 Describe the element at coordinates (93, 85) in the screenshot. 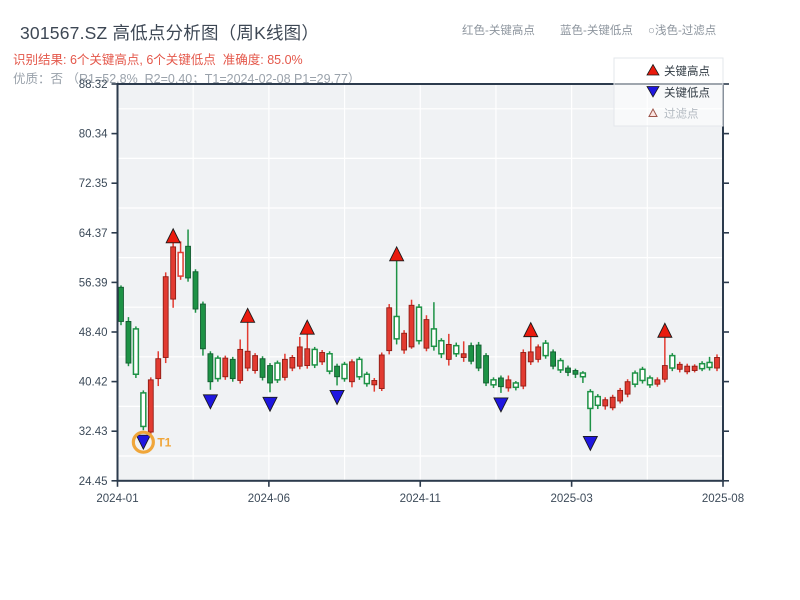

I see `y-tick-label: 88.32` at that location.